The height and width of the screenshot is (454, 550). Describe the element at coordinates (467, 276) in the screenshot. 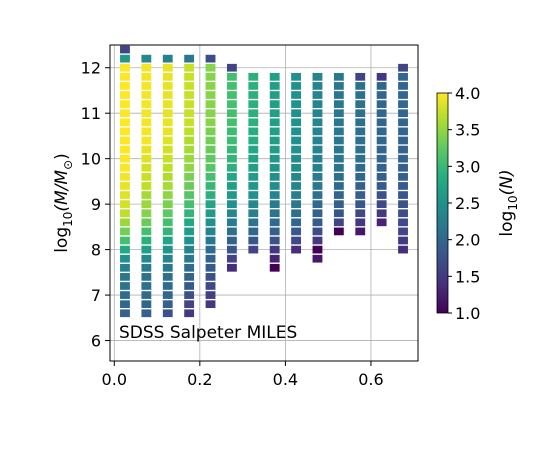

I see `colorbar-tick-label: 1.5` at that location.